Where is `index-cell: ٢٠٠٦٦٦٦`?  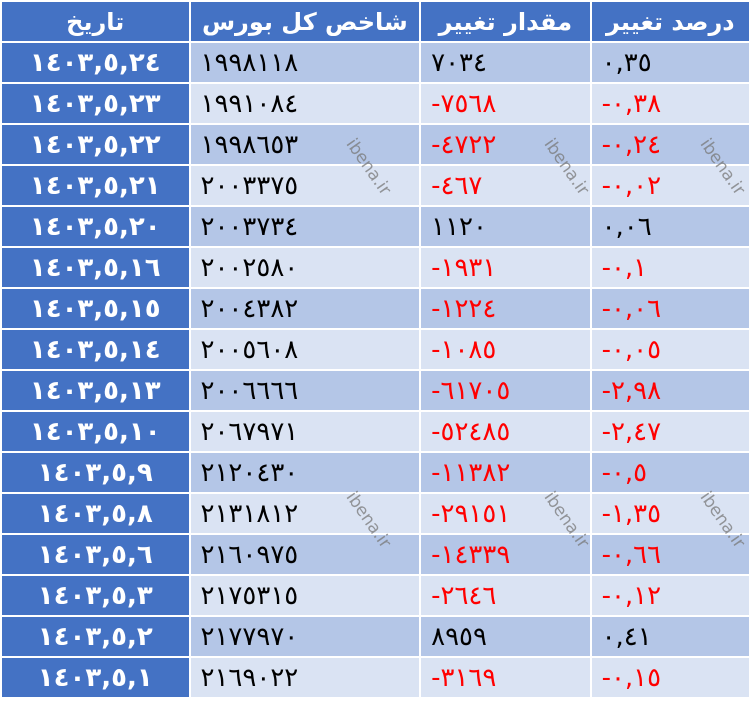 index-cell: ٢٠٠٦٦٦٦ is located at coordinates (305, 390).